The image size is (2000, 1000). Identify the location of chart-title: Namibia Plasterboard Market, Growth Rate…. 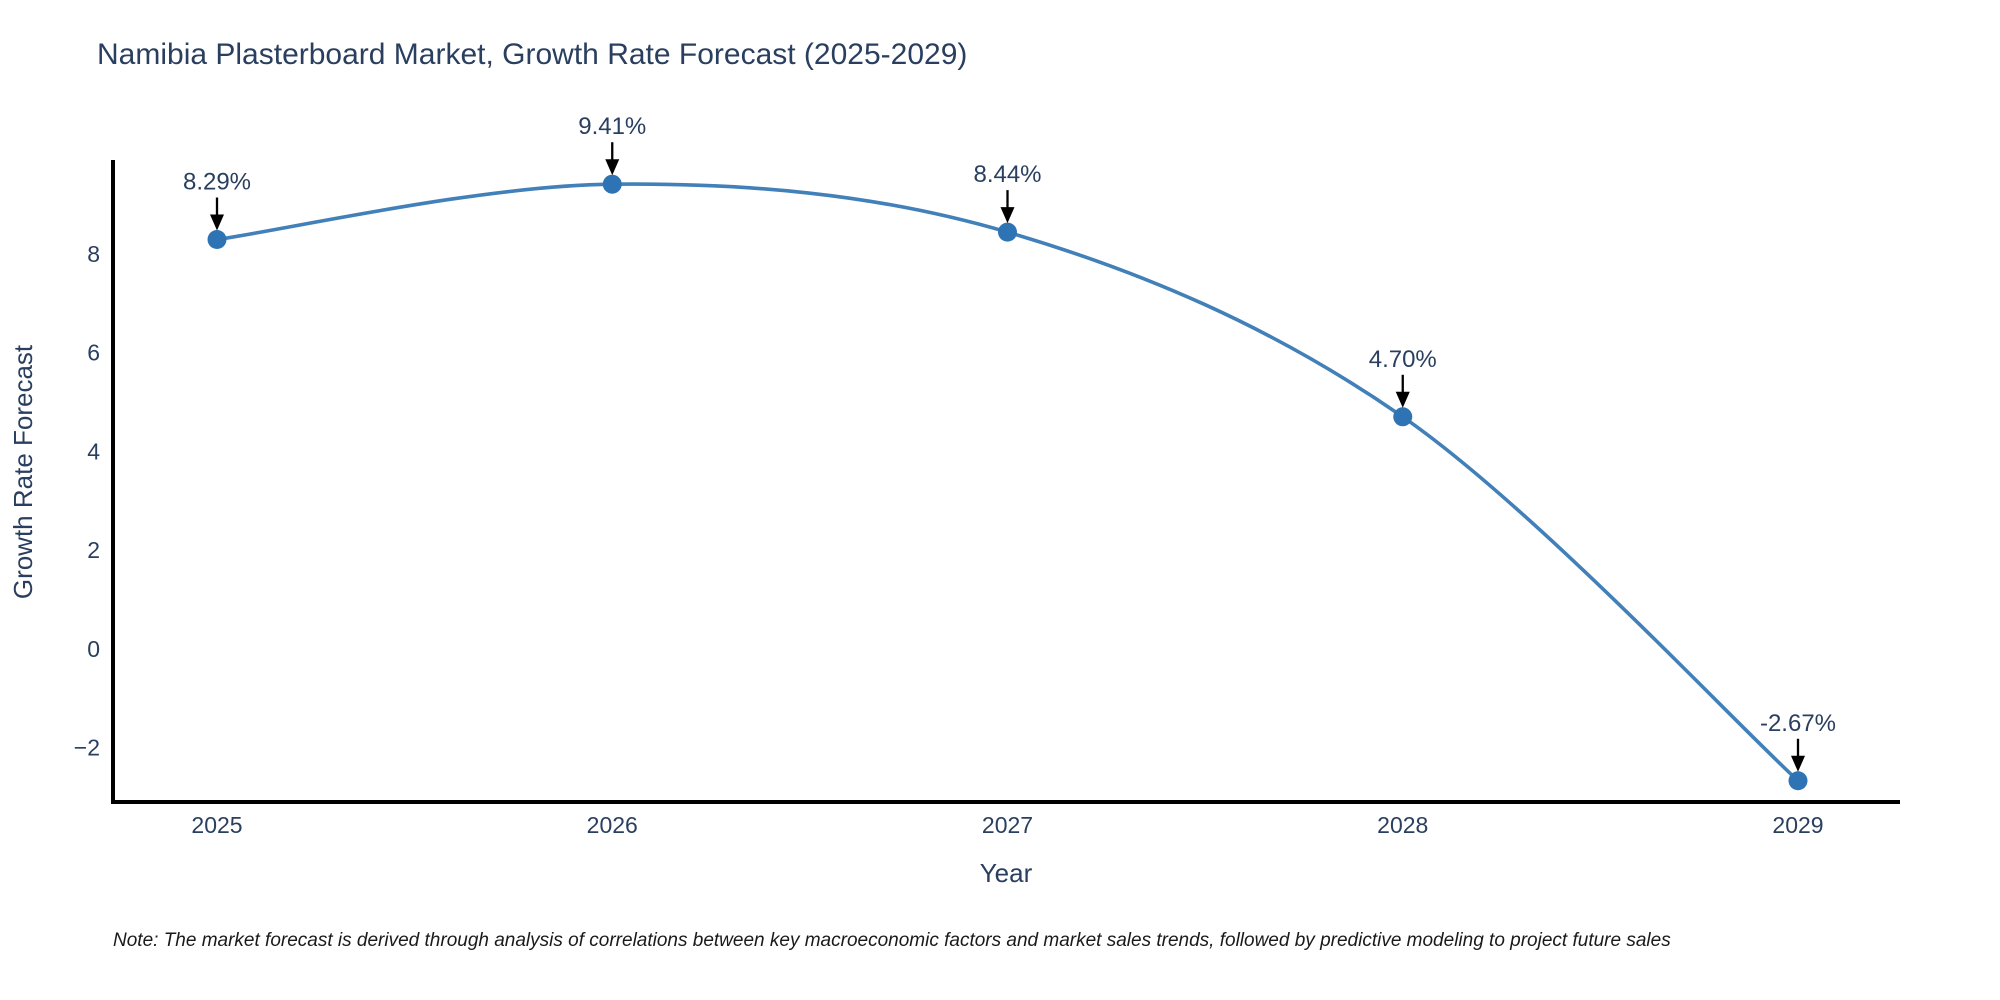
(532, 54).